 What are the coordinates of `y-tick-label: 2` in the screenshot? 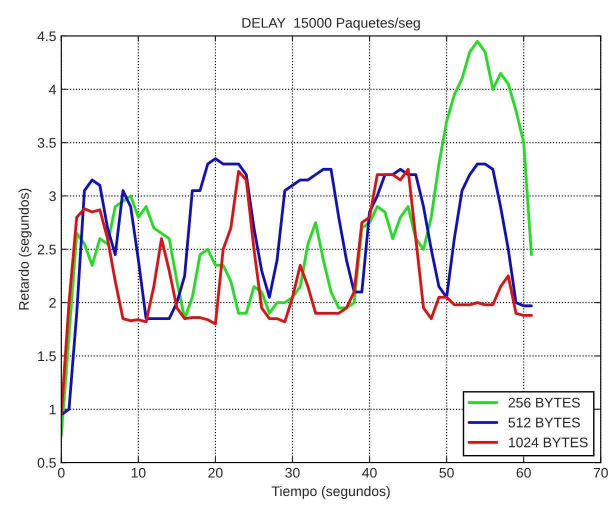 It's located at (52, 303).